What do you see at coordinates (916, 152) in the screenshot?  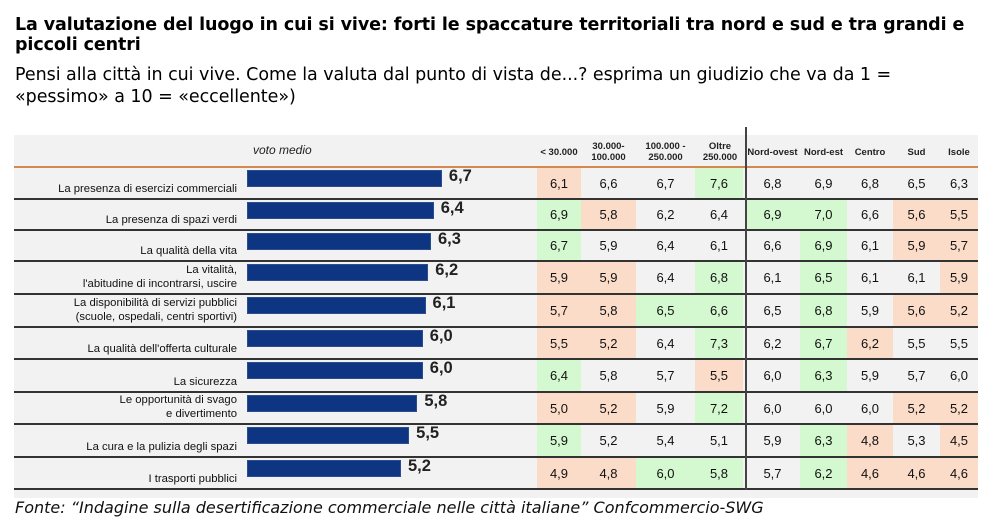 I see `column-header: Sud` at bounding box center [916, 152].